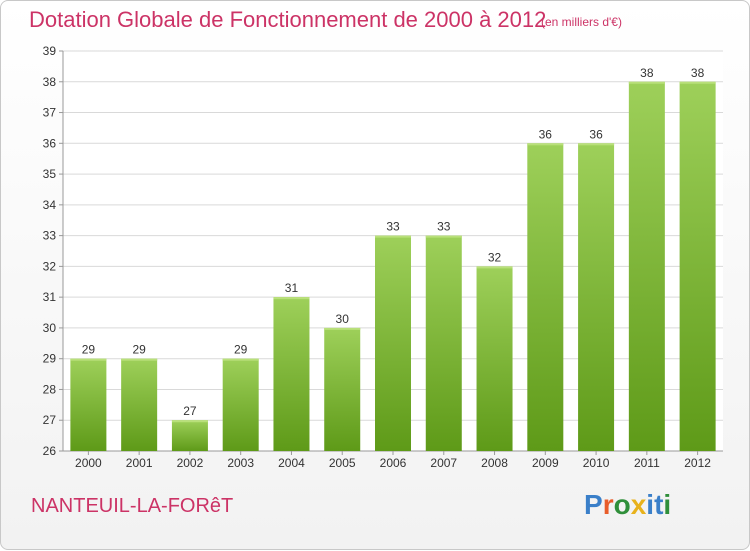 The width and height of the screenshot is (750, 551). Describe the element at coordinates (50, 266) in the screenshot. I see `y-tick-label: 32` at that location.